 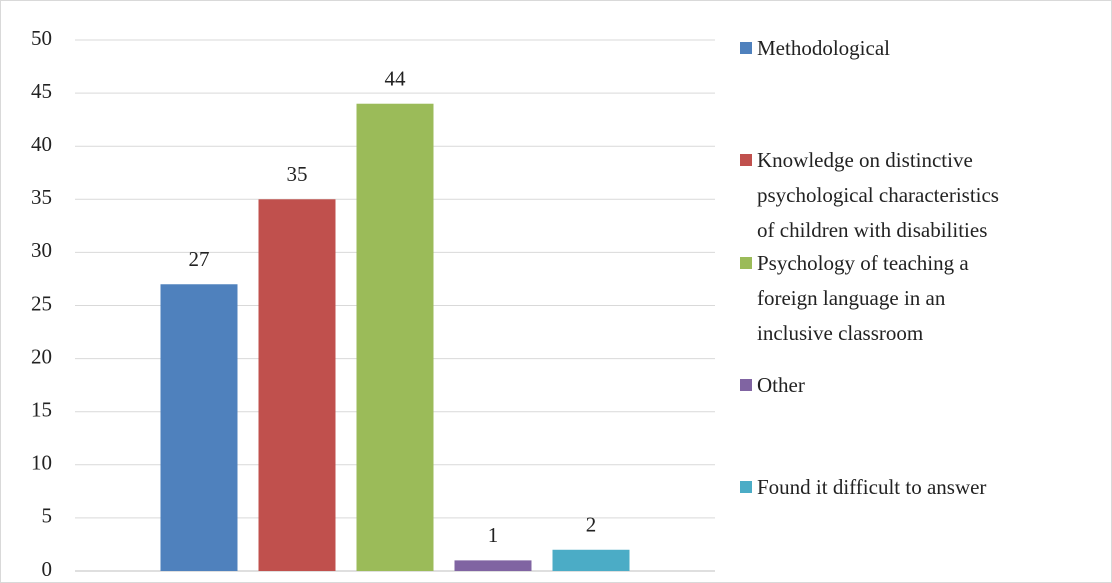 What do you see at coordinates (41, 356) in the screenshot?
I see `y-tick-label: 20` at bounding box center [41, 356].